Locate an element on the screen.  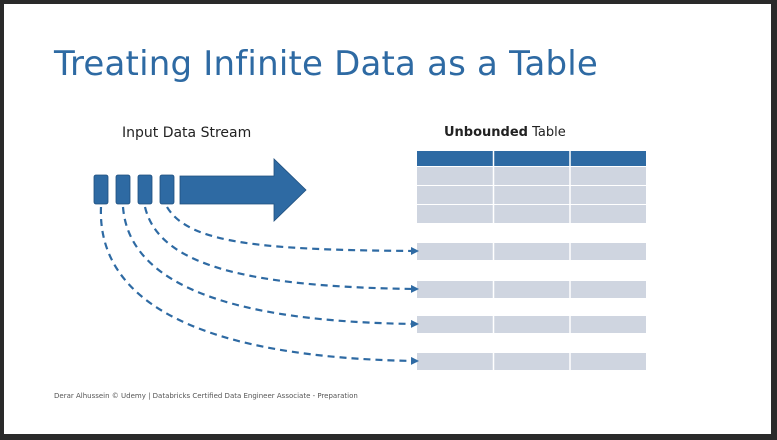
stream-arrow is located at coordinates (243, 190).